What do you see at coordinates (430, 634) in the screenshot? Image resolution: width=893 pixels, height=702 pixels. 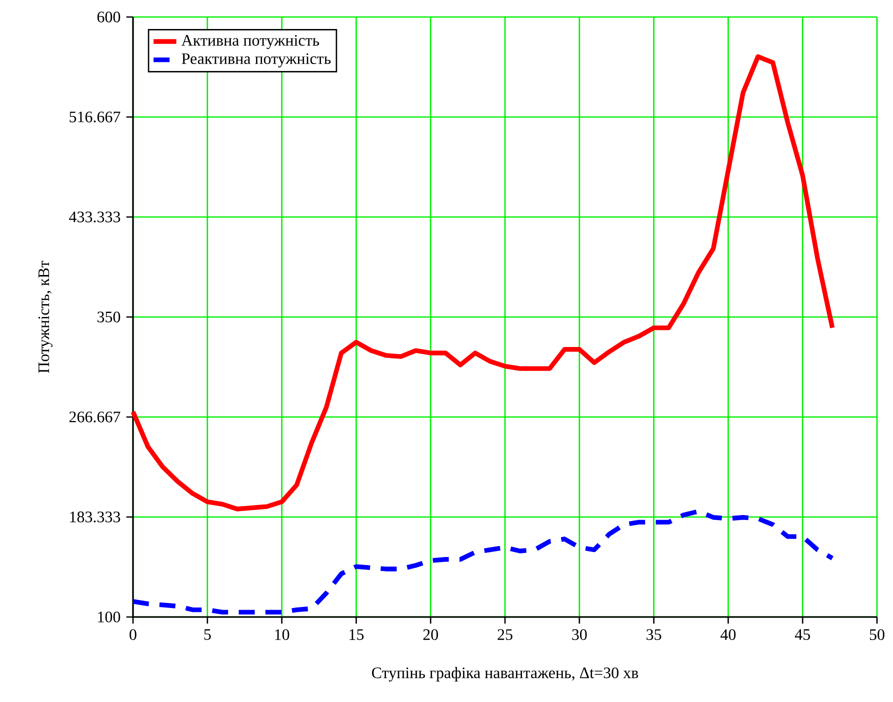 I see `x-tick-label: 20` at bounding box center [430, 634].